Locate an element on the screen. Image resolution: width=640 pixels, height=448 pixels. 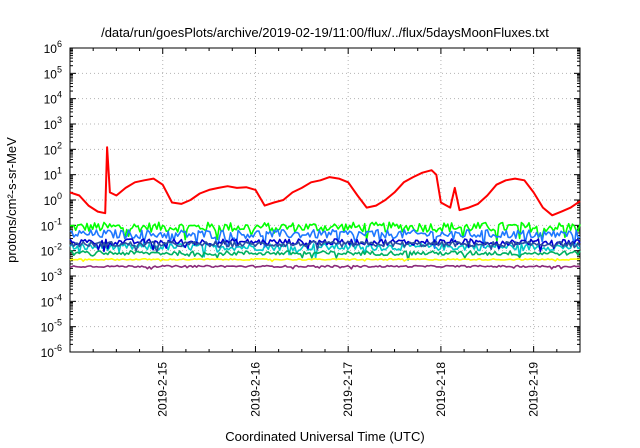
y-tick-label: 10⁶ is located at coordinates (53, 47).